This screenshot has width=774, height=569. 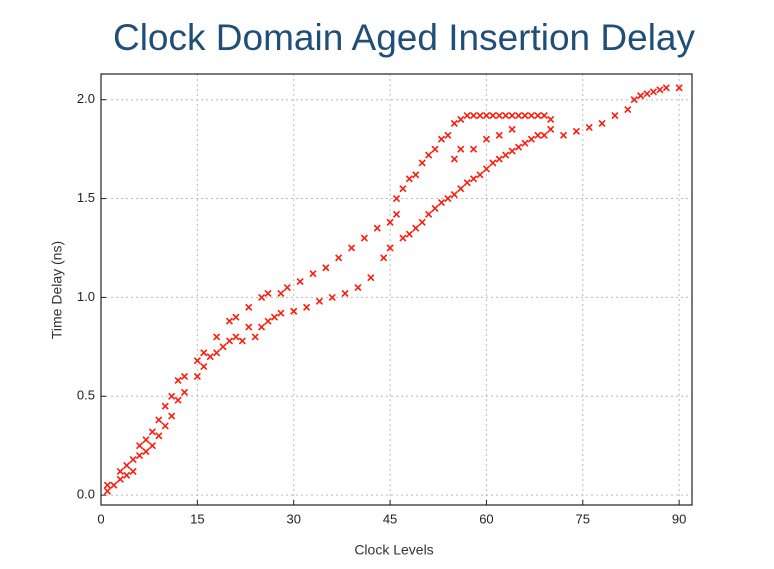 I want to click on y-tick-label: 0.5, so click(x=86, y=395).